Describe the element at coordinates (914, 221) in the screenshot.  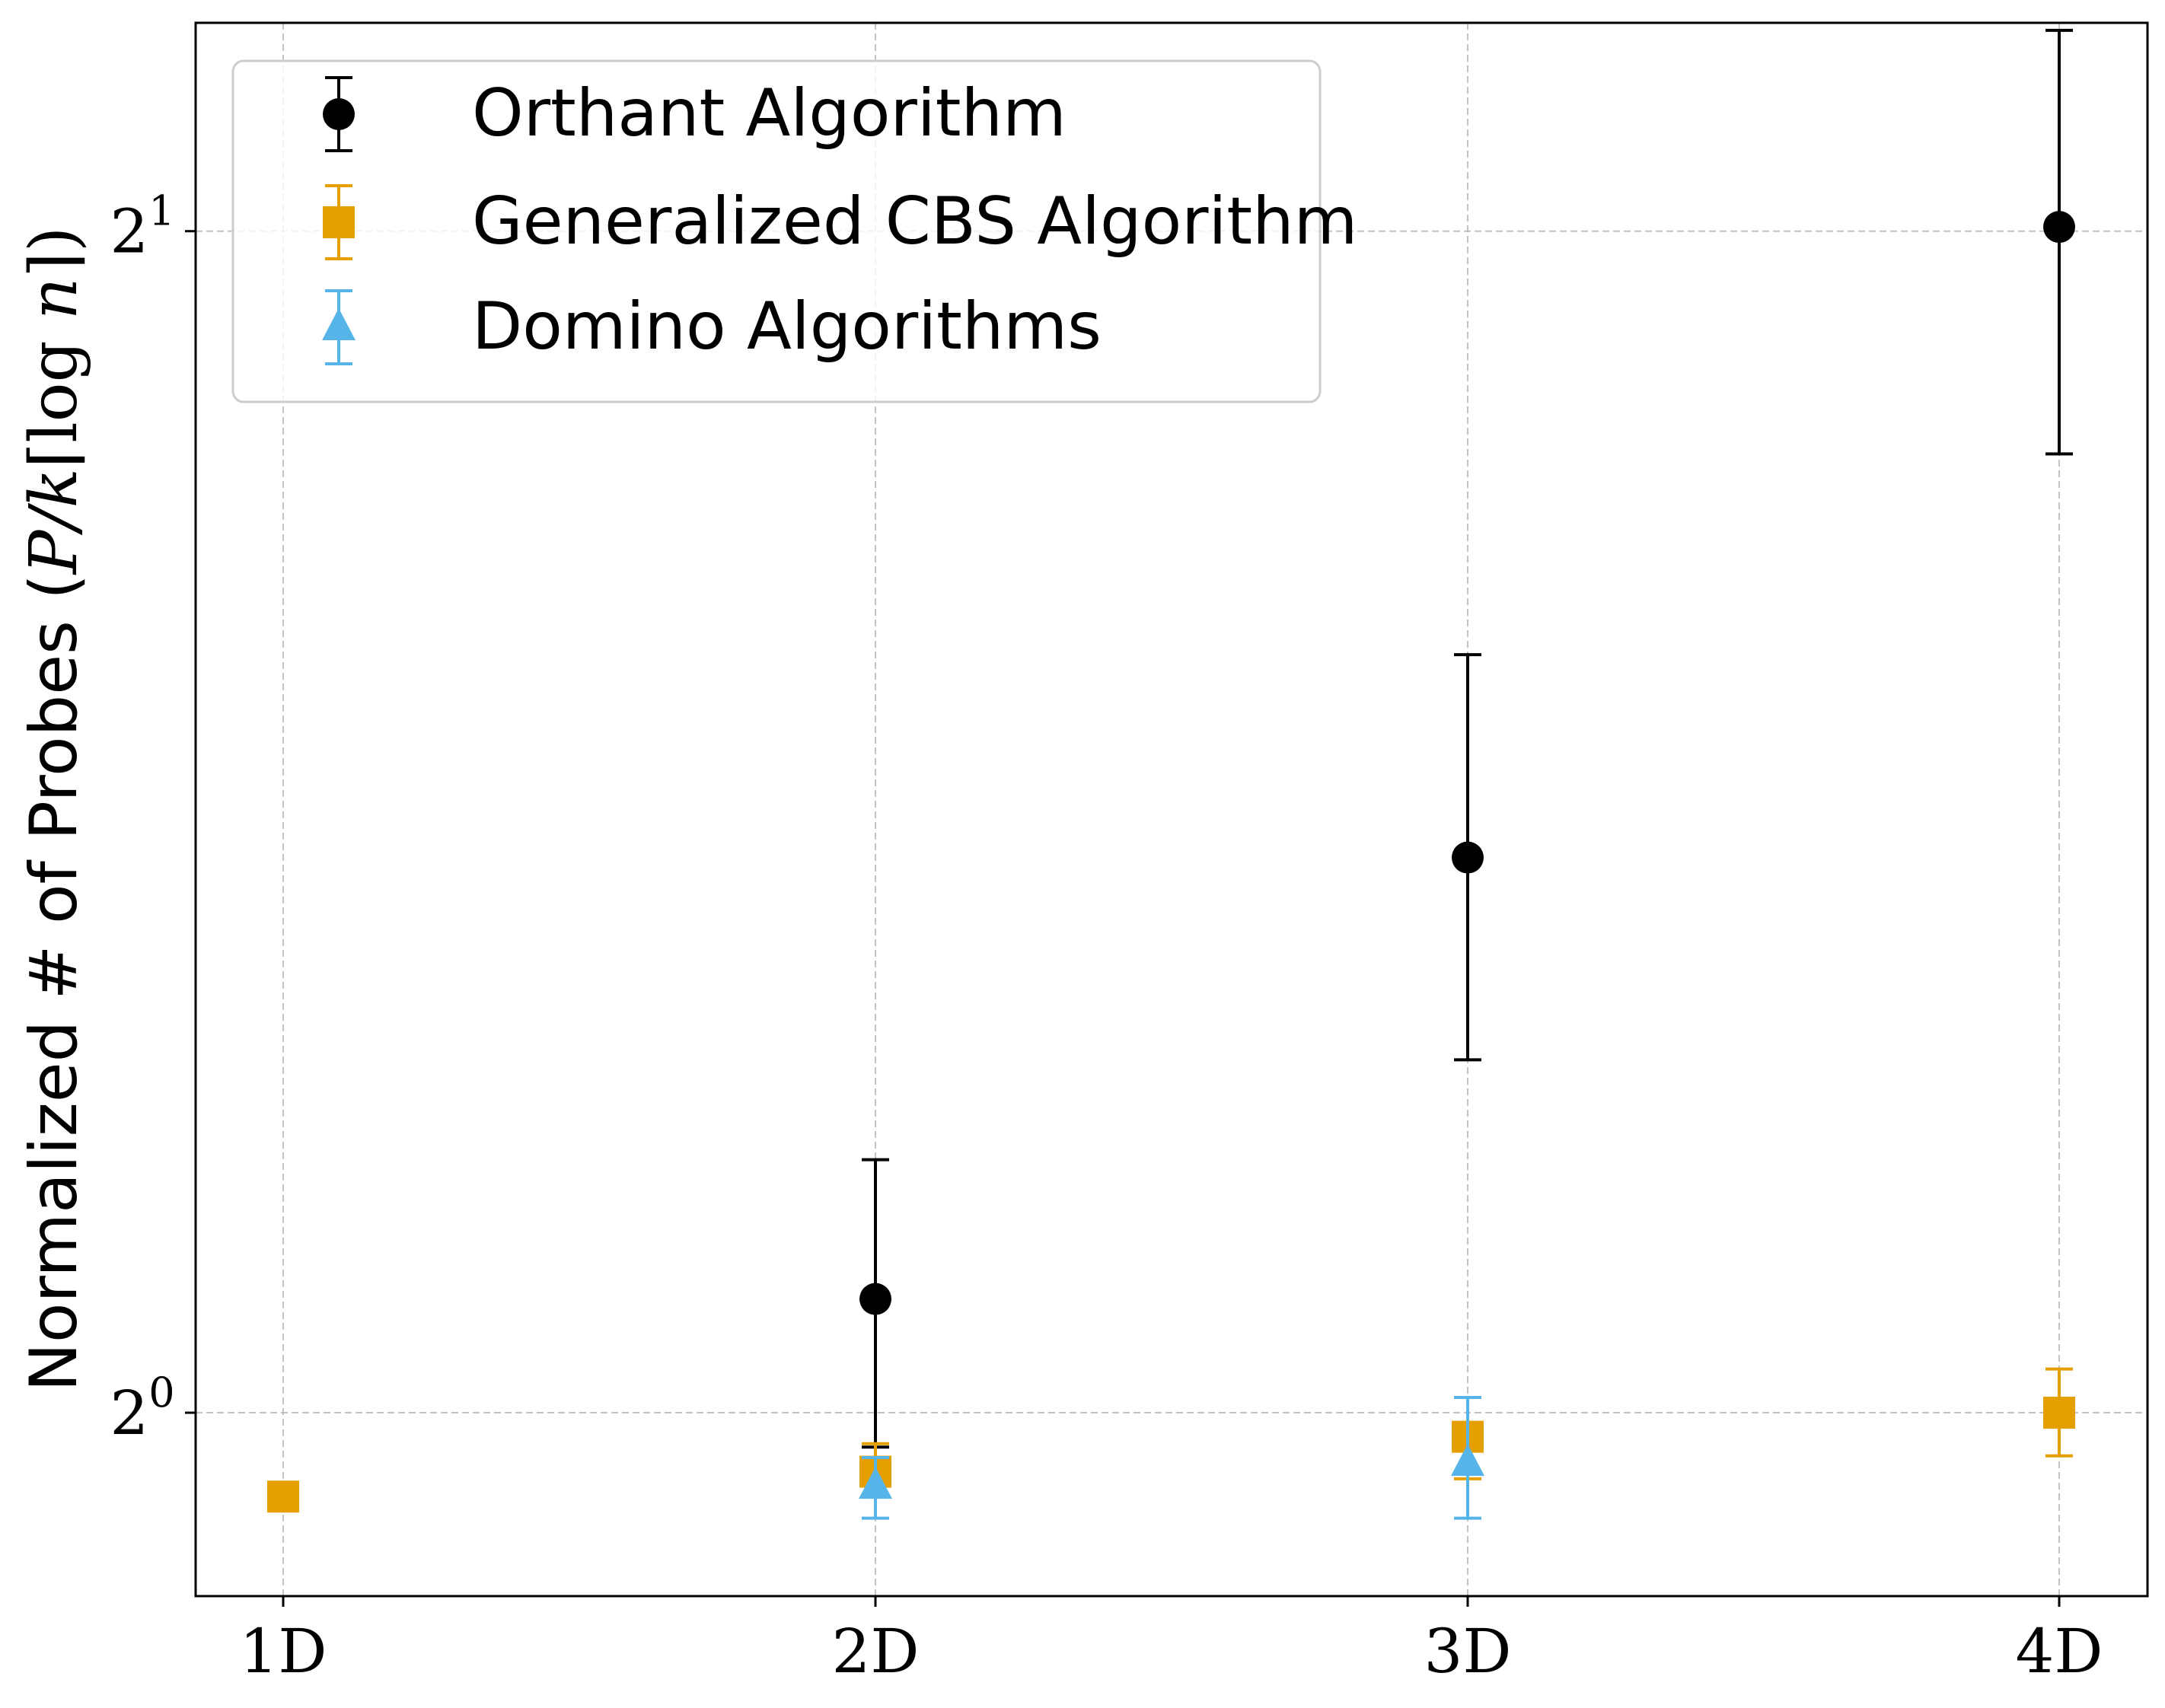
I see `legend-label: Generalized CBS Algorithm` at that location.